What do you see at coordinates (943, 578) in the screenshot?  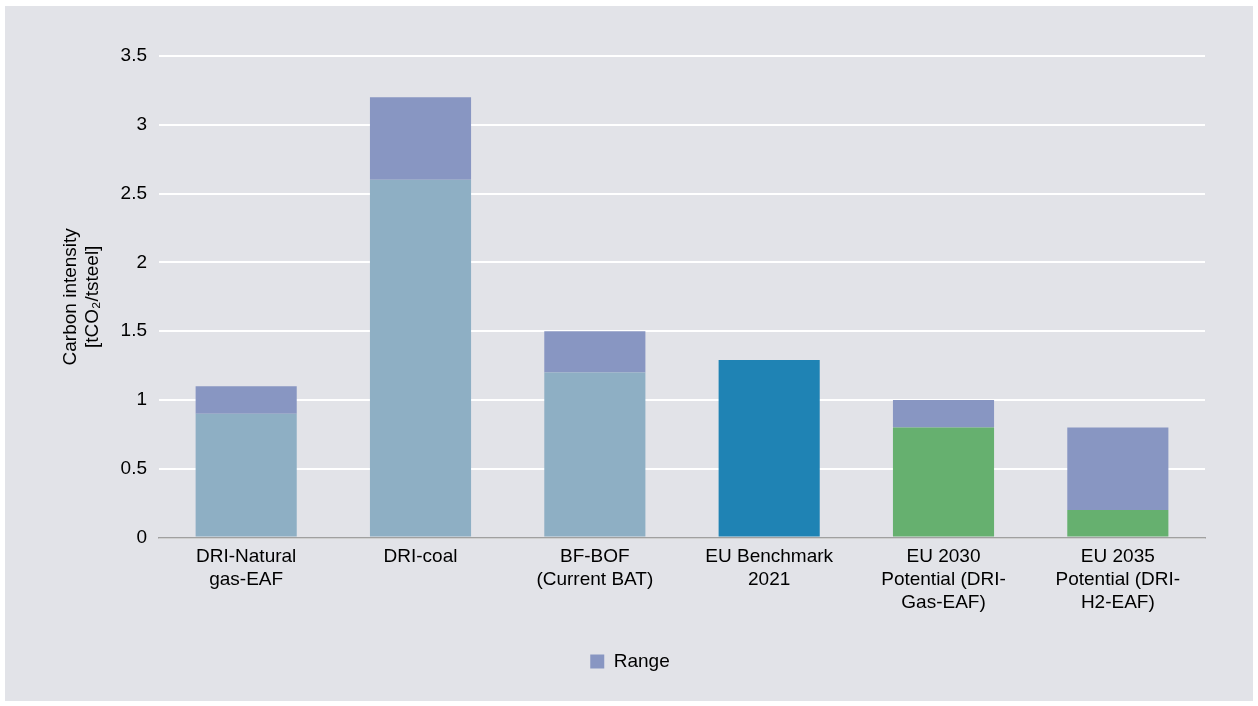 I see `x-tick-label: EU 2030 Potential (DRI-Gas-EAF)` at bounding box center [943, 578].